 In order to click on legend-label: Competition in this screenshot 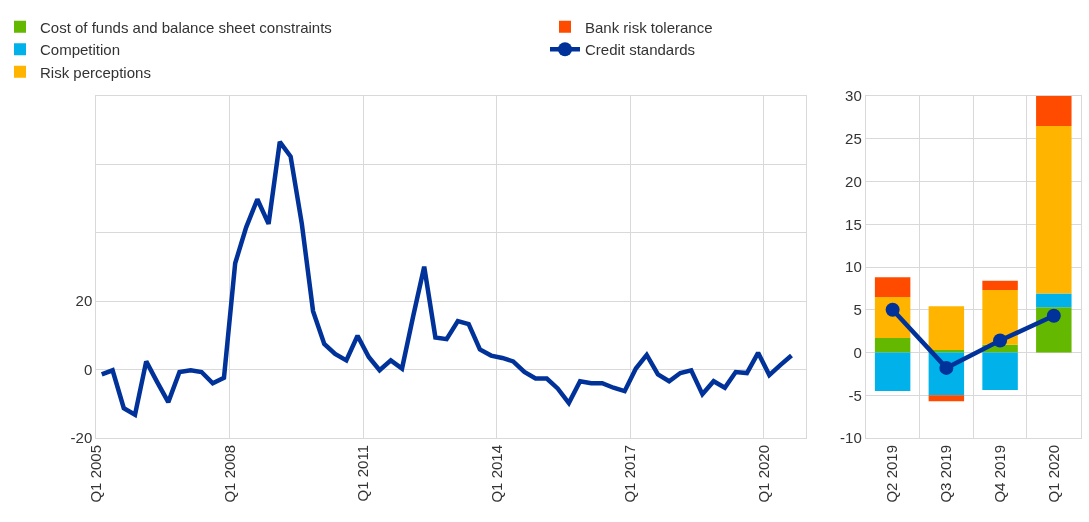, I will do `click(80, 50)`.